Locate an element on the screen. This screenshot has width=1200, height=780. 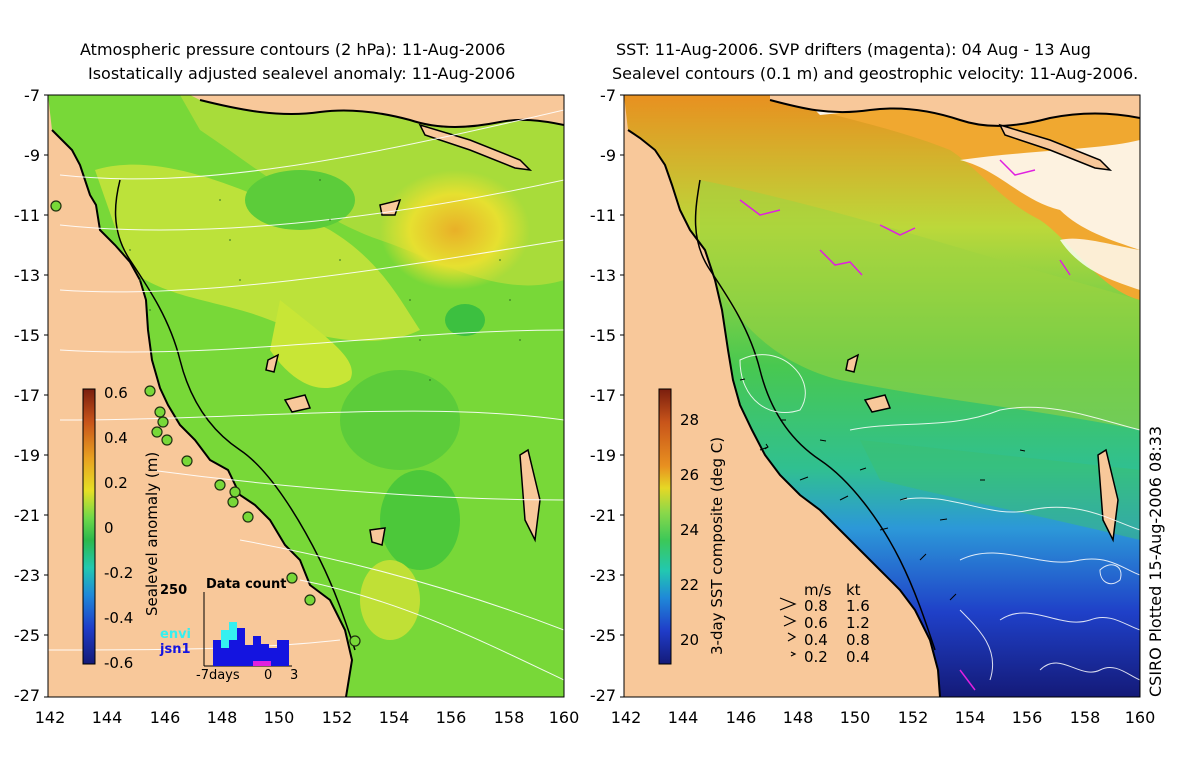
right-ytick: -25 is located at coordinates (602, 635).